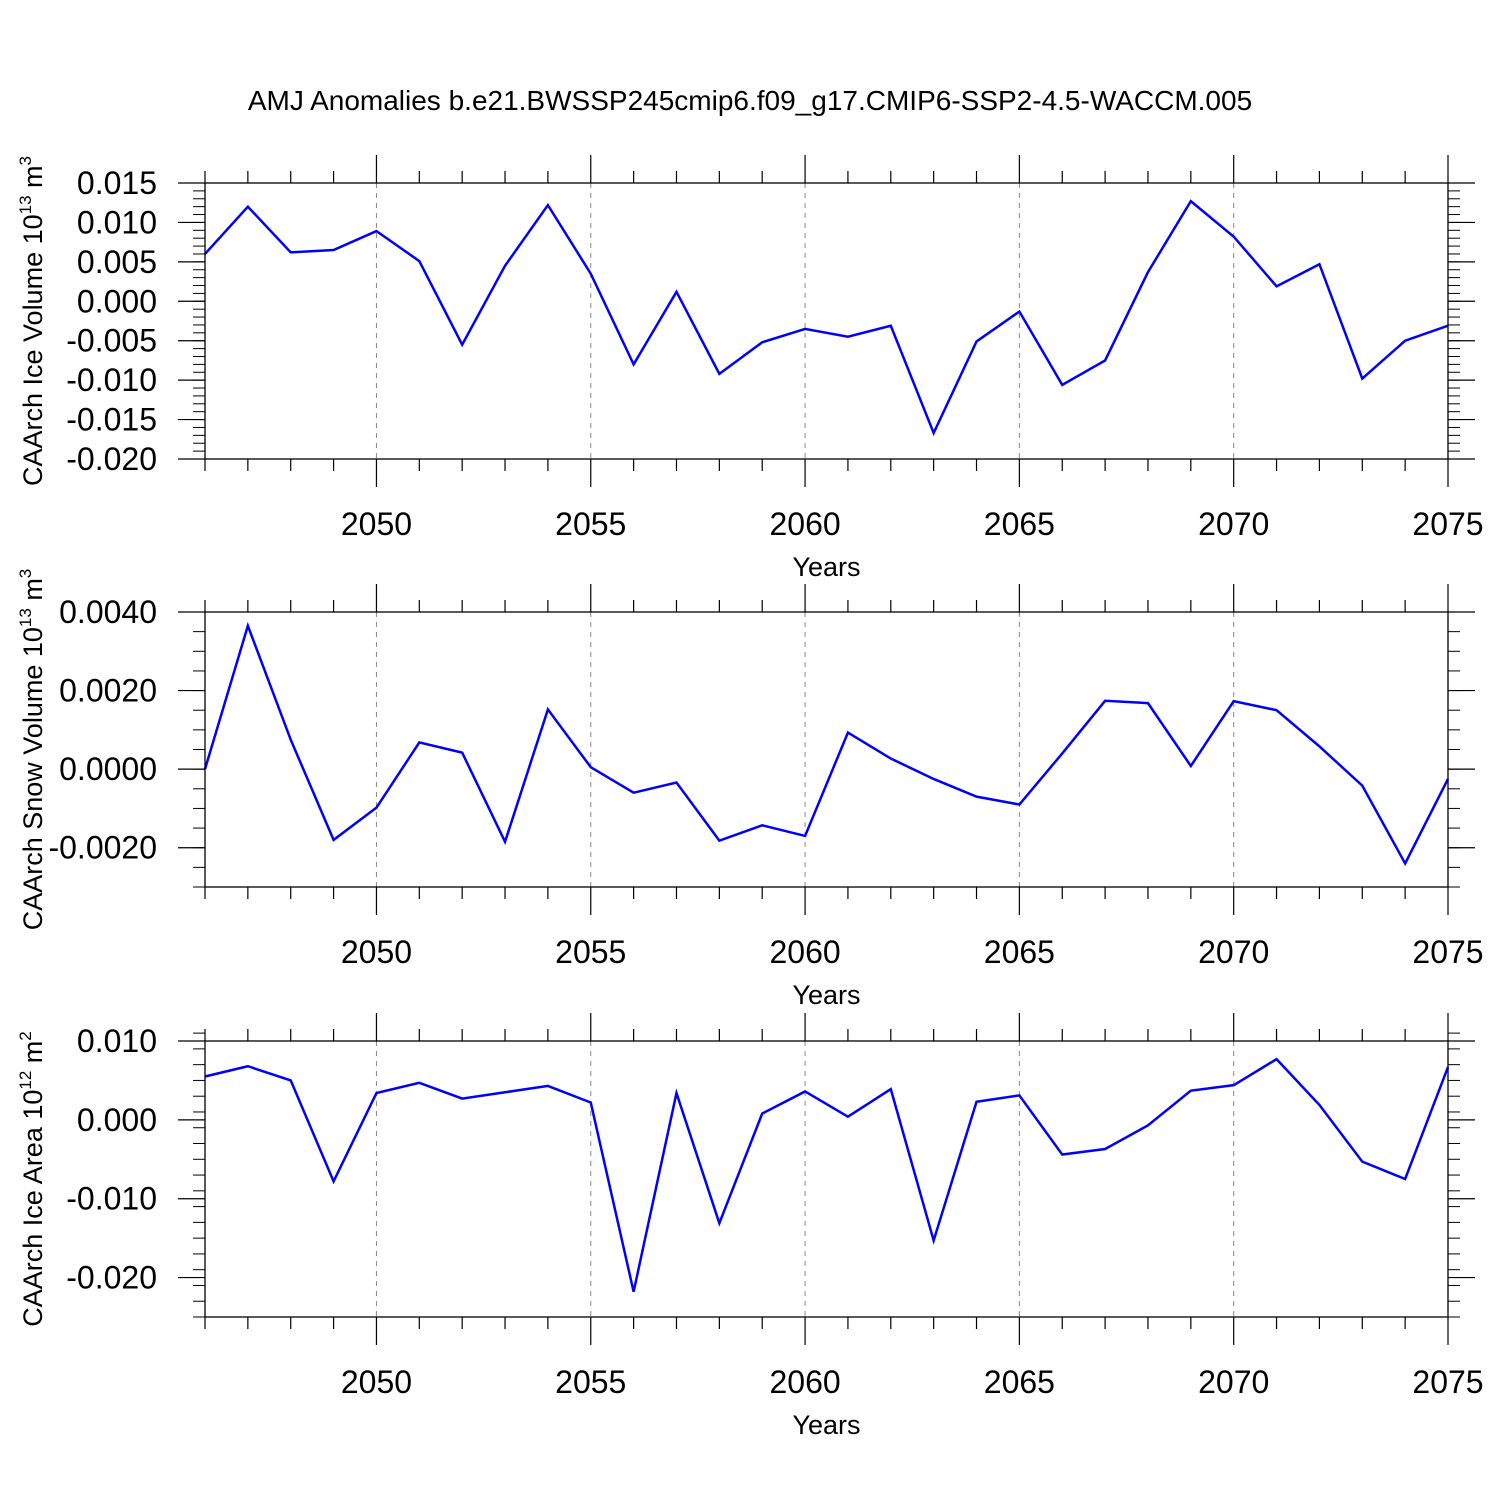 The image size is (1500, 1500). I want to click on y-axis-label-text: CAArch Ice Area 10, so click(33, 1208).